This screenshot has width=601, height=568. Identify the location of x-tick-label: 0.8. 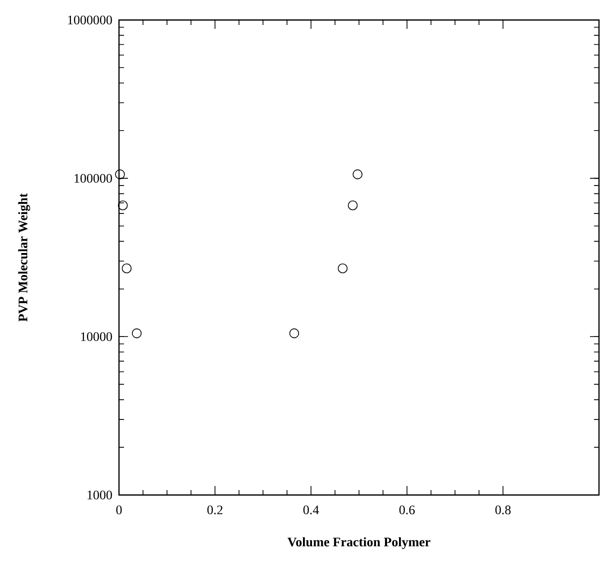
(503, 510).